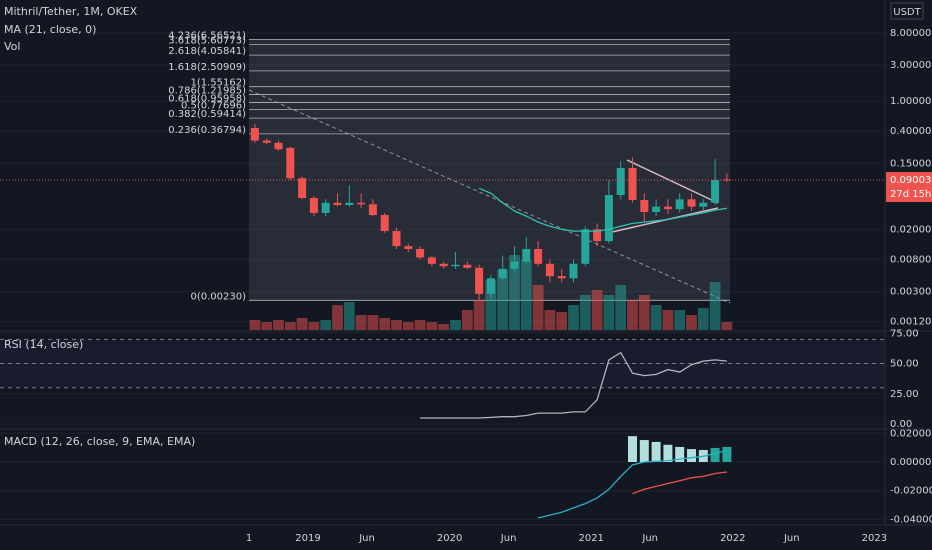 Image resolution: width=932 pixels, height=550 pixels. Describe the element at coordinates (909, 187) in the screenshot. I see `last-price-box` at that location.